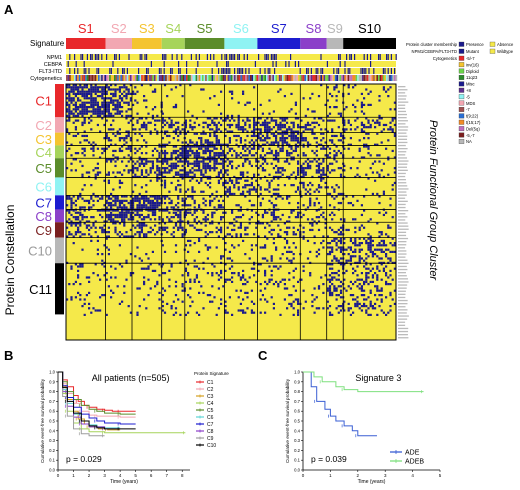 Image resolution: width=520 pixels, height=490 pixels. I want to click on cluster-label-c7: C7, so click(43, 202).